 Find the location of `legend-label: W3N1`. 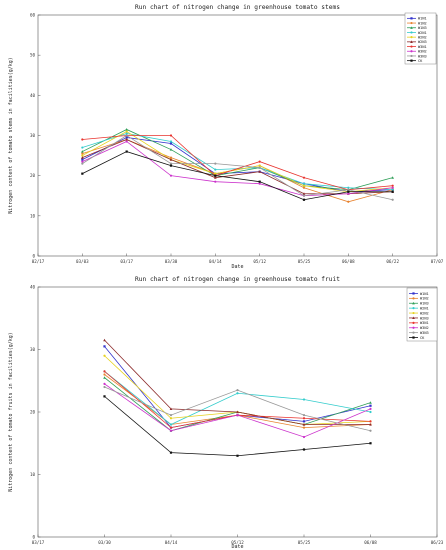

legend-label: W3N1 is located at coordinates (422, 47).